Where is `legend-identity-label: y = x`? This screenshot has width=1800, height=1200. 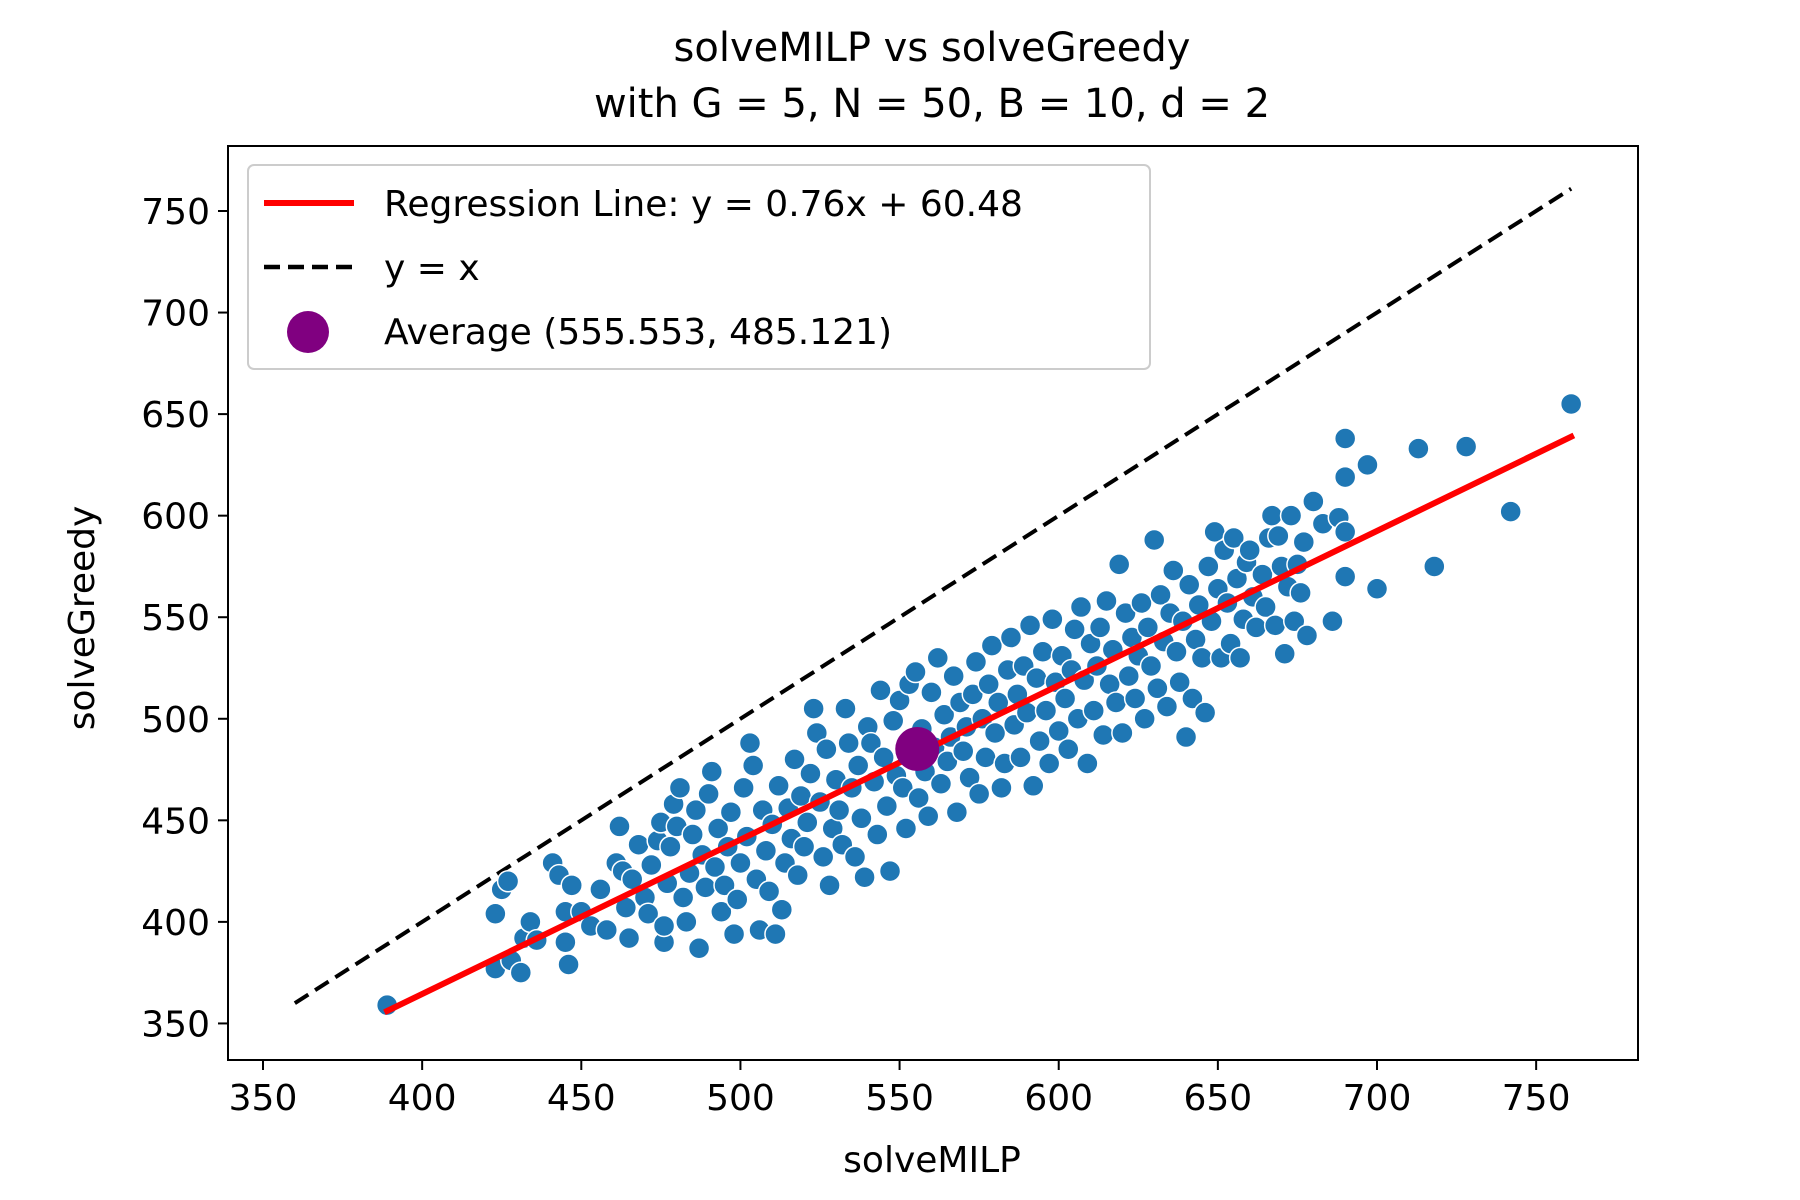 legend-identity-label: y = x is located at coordinates (432, 268).